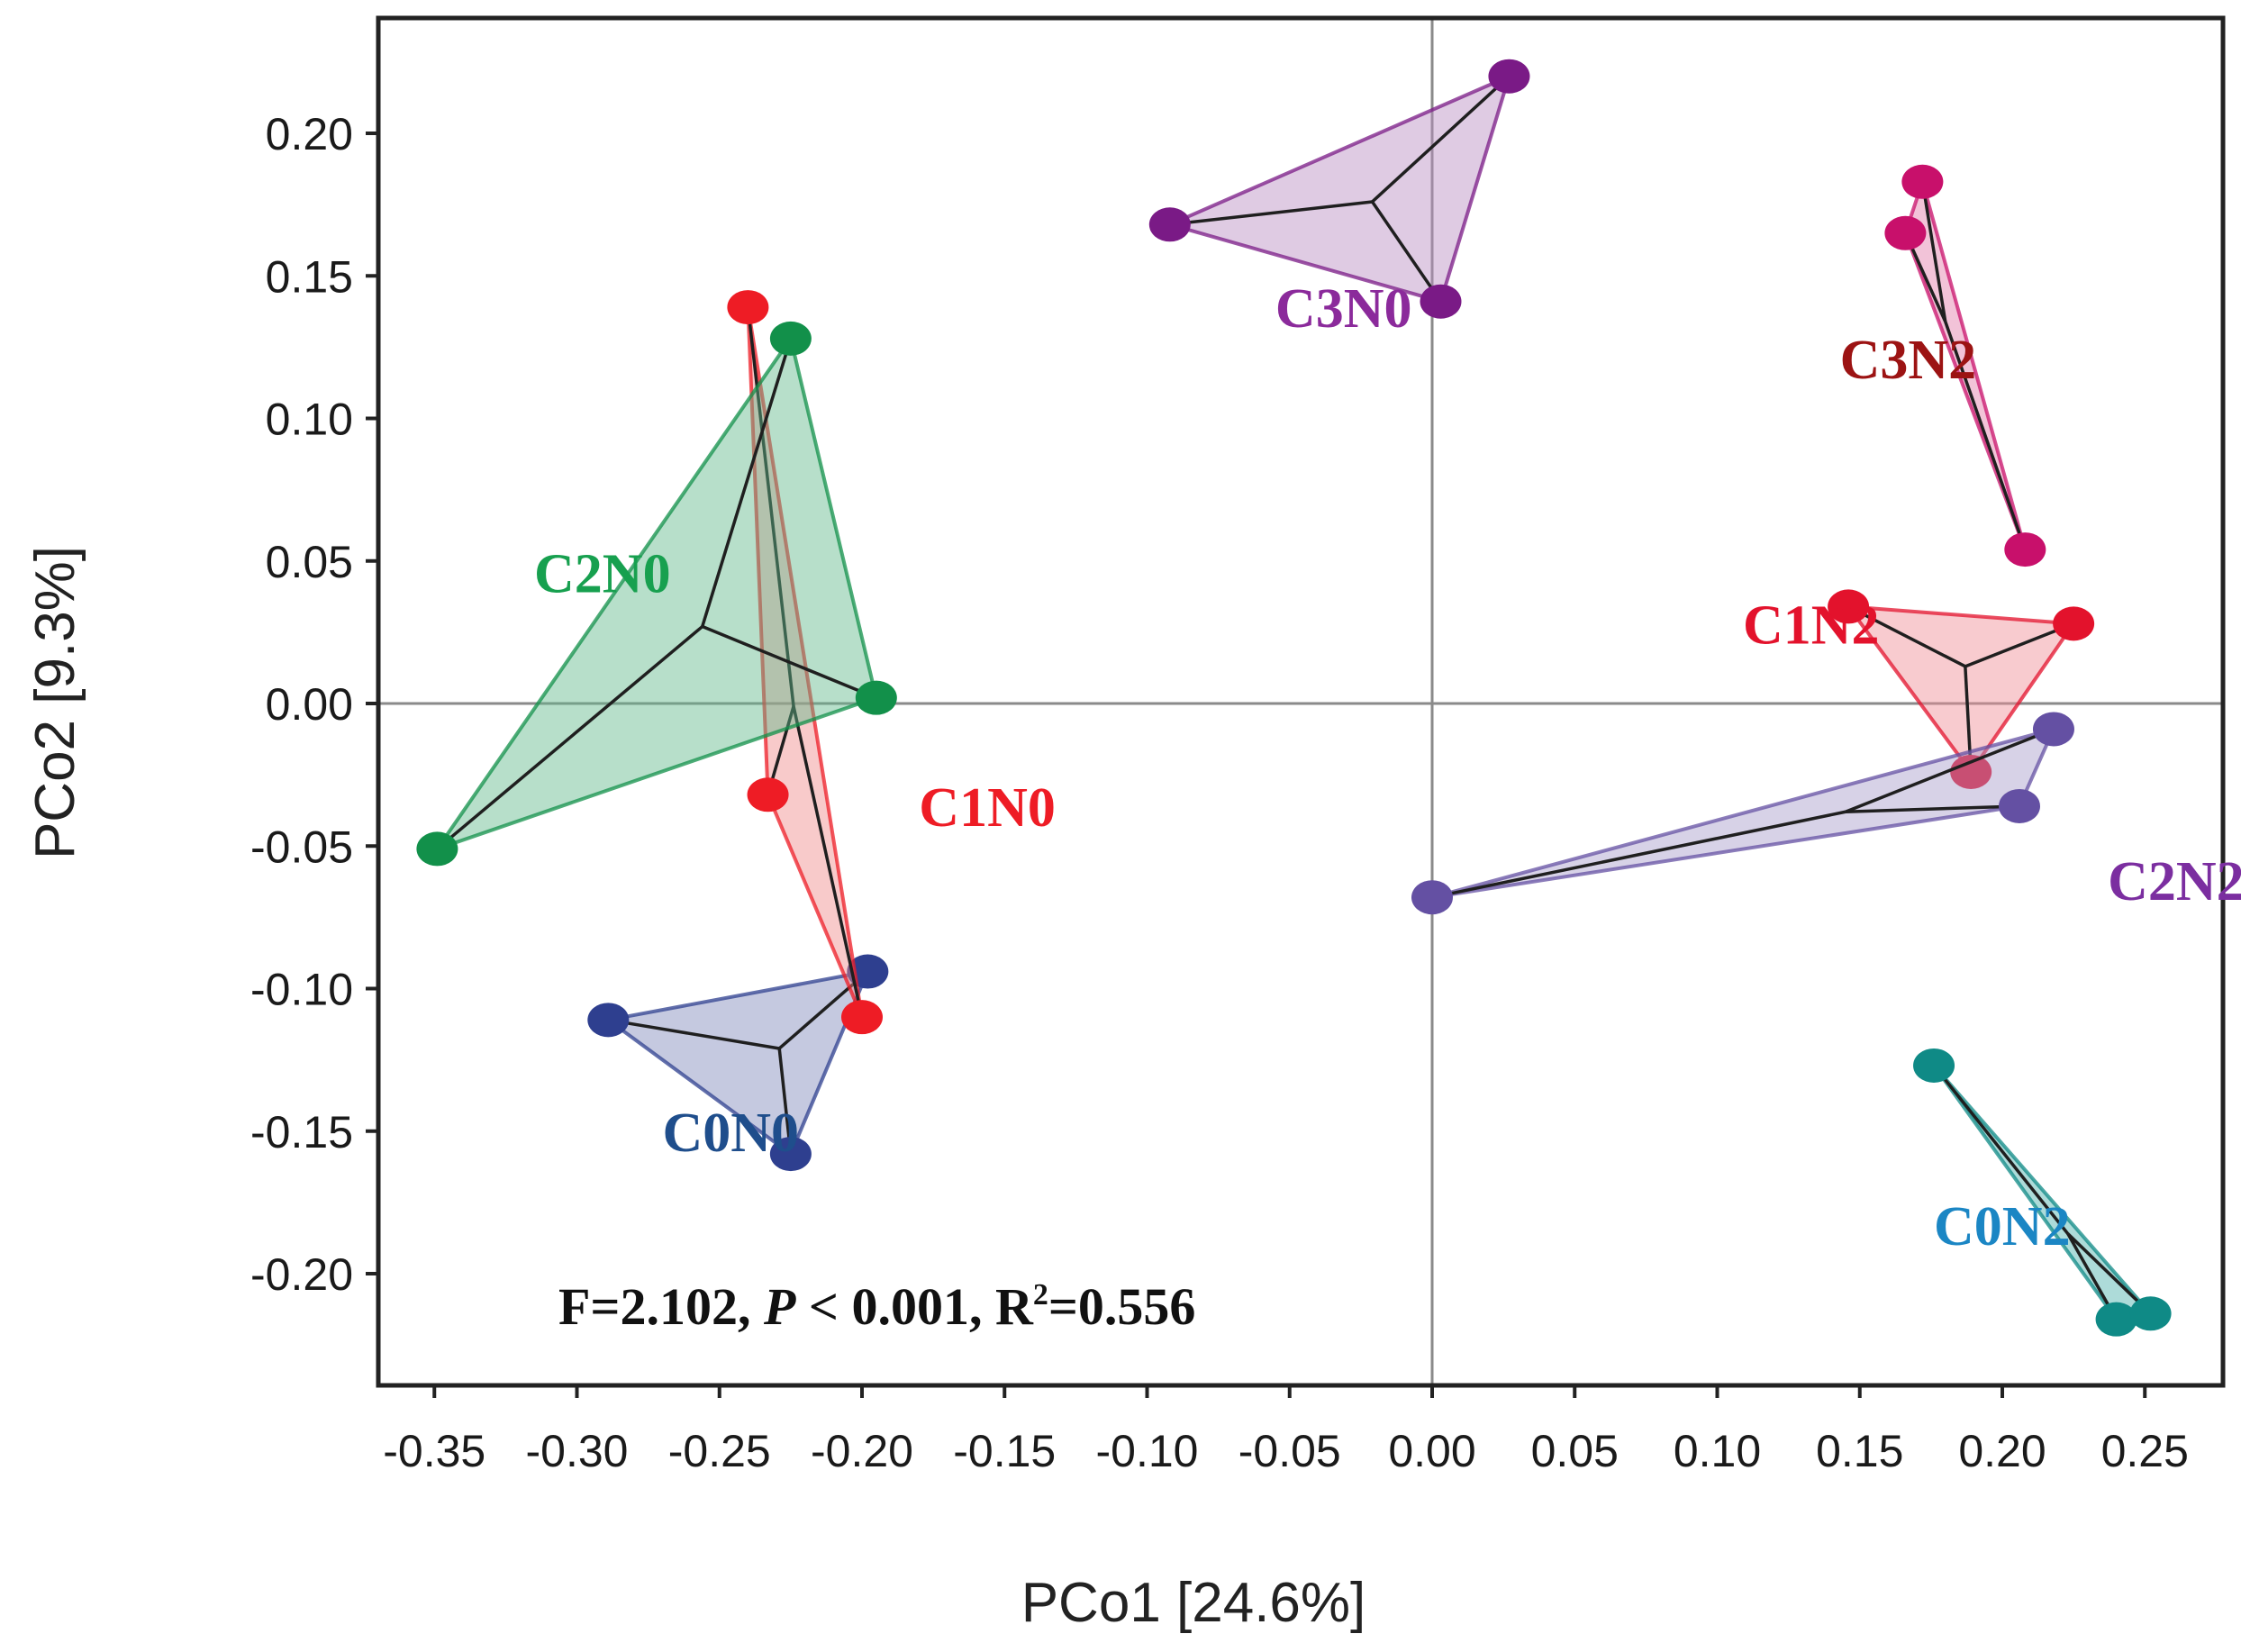 Image resolution: width=2241 pixels, height=1652 pixels. What do you see at coordinates (2174, 881) in the screenshot?
I see `group-label-c2n2: C2N2` at bounding box center [2174, 881].